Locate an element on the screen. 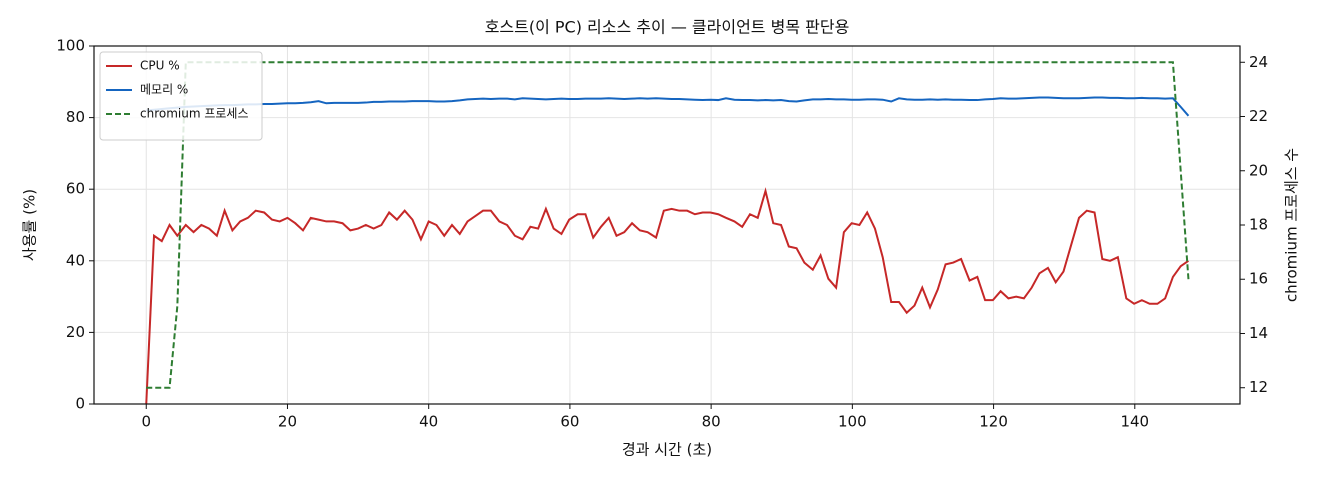 The image size is (1320, 480). y2-tick-label: 16 is located at coordinates (1258, 279).